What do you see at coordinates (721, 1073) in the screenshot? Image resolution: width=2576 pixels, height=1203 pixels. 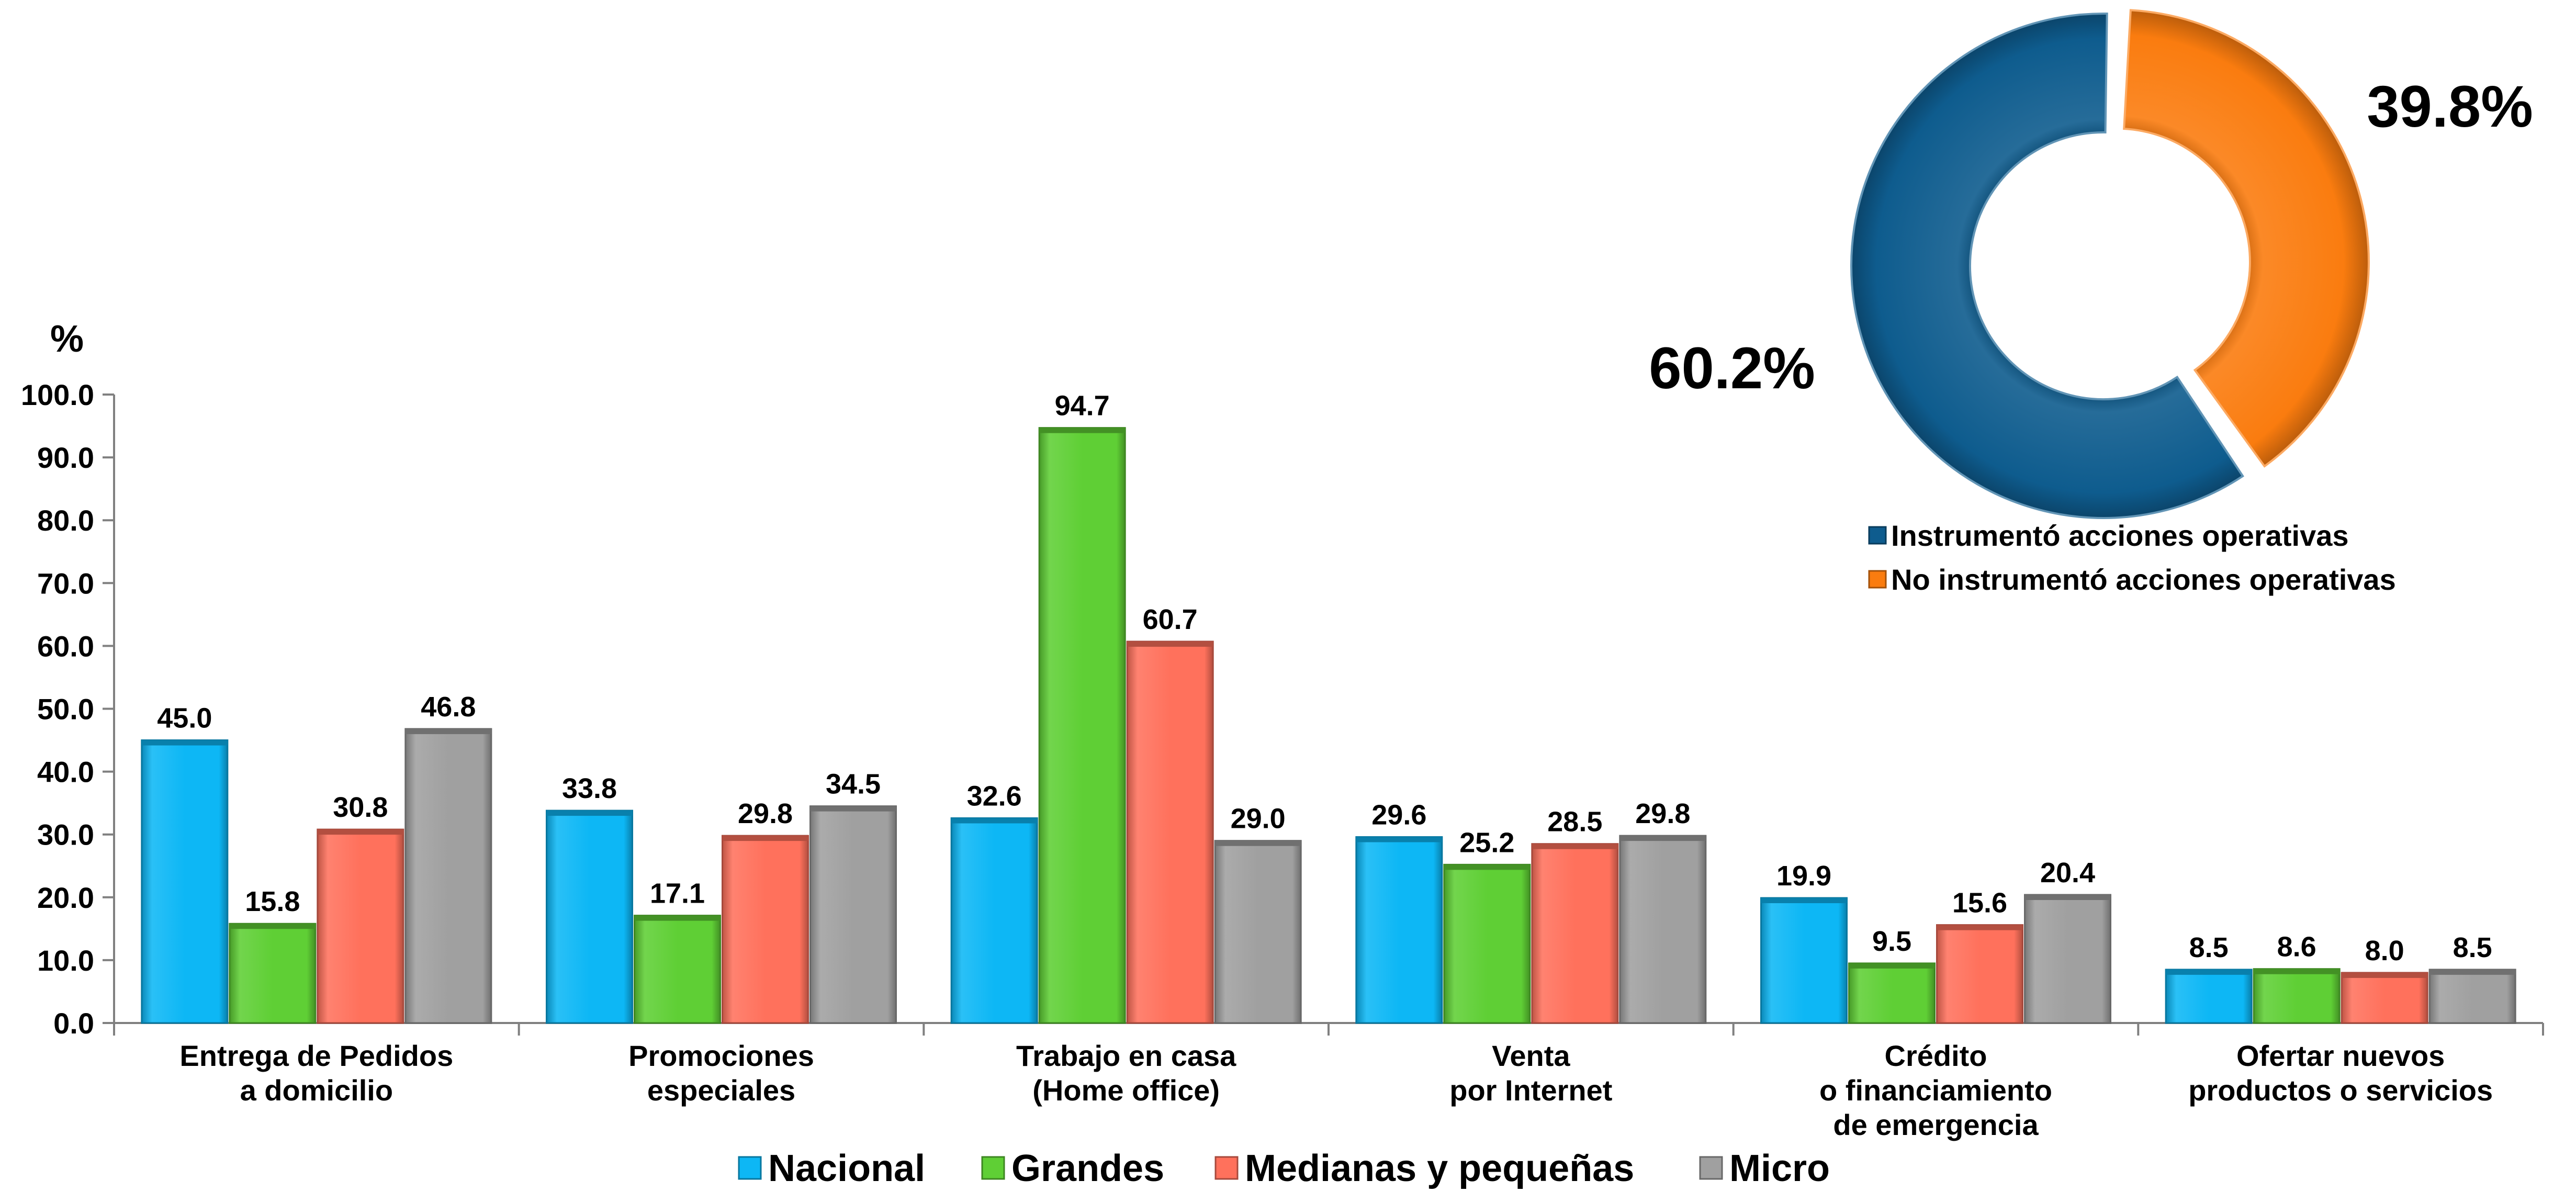 I see `x-category-label: Promociones especiales` at bounding box center [721, 1073].